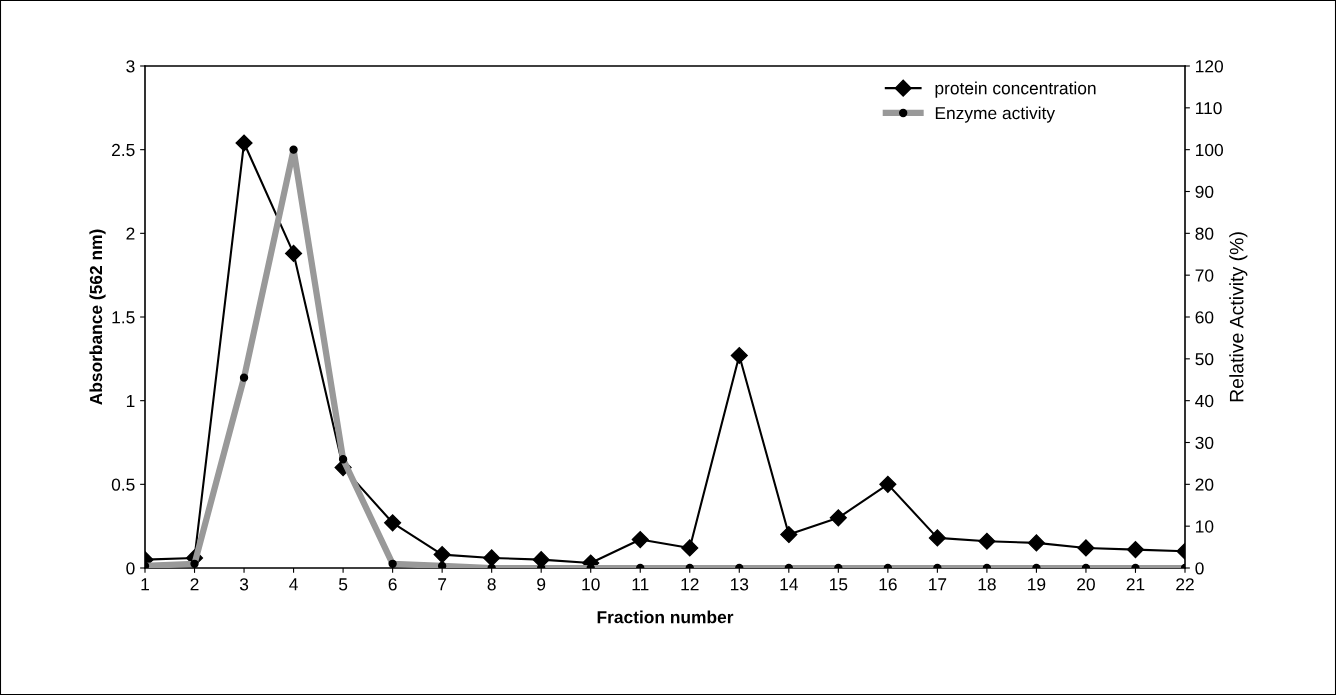 Image resolution: width=1336 pixels, height=695 pixels. Describe the element at coordinates (995, 114) in the screenshot. I see `legend-label: Enzyme activity` at that location.